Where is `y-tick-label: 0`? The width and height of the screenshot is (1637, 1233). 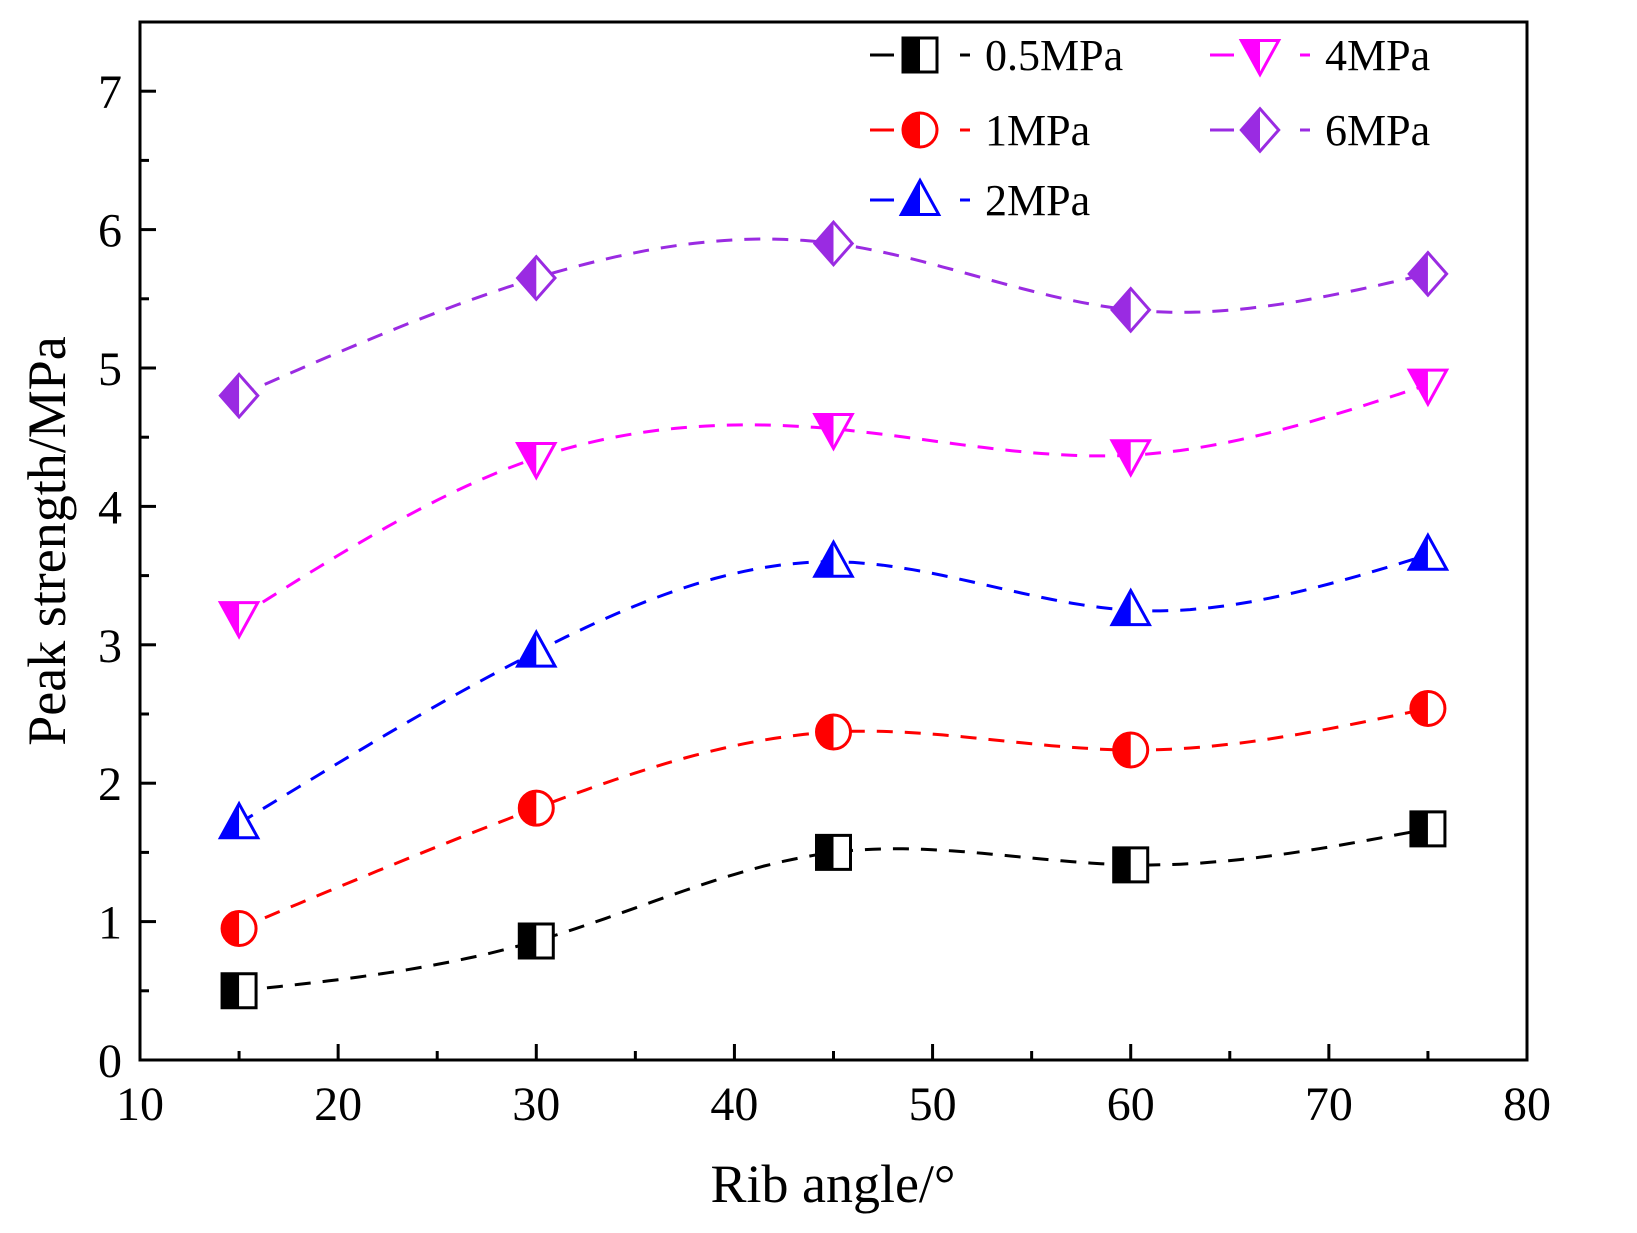
y-tick-label: 0 is located at coordinates (110, 1061).